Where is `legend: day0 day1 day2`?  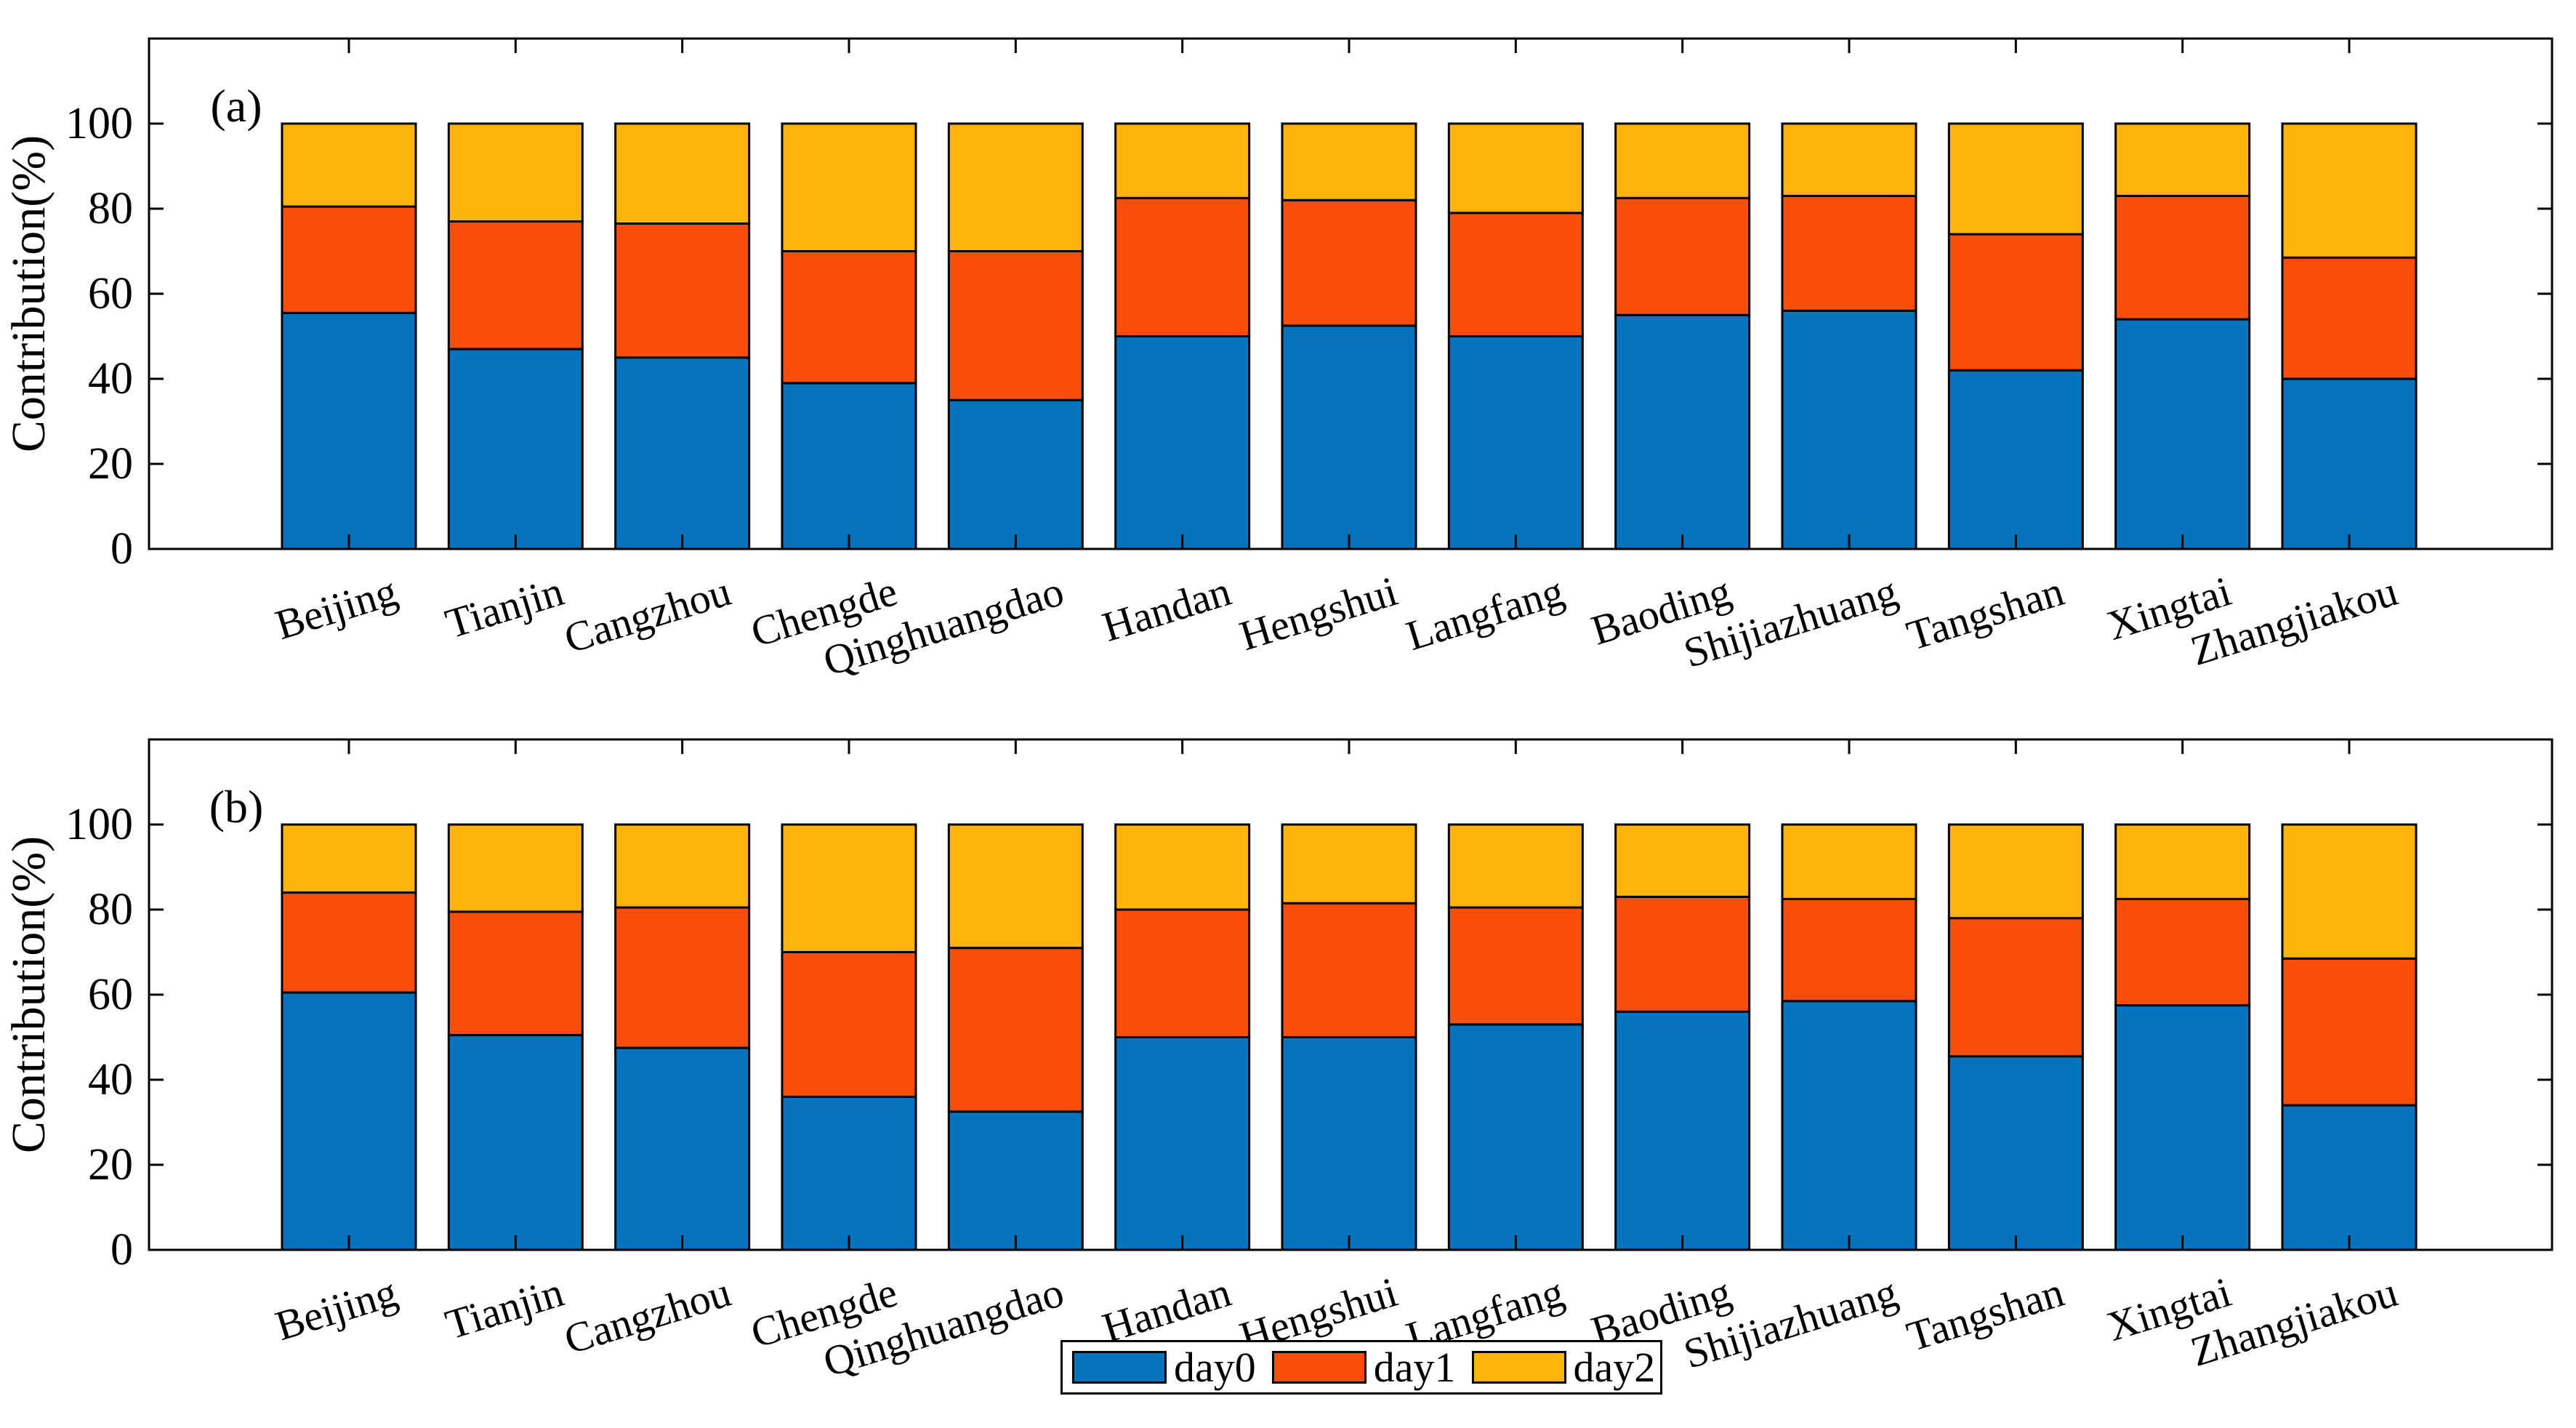 legend: day0 day1 day2 is located at coordinates (1361, 1367).